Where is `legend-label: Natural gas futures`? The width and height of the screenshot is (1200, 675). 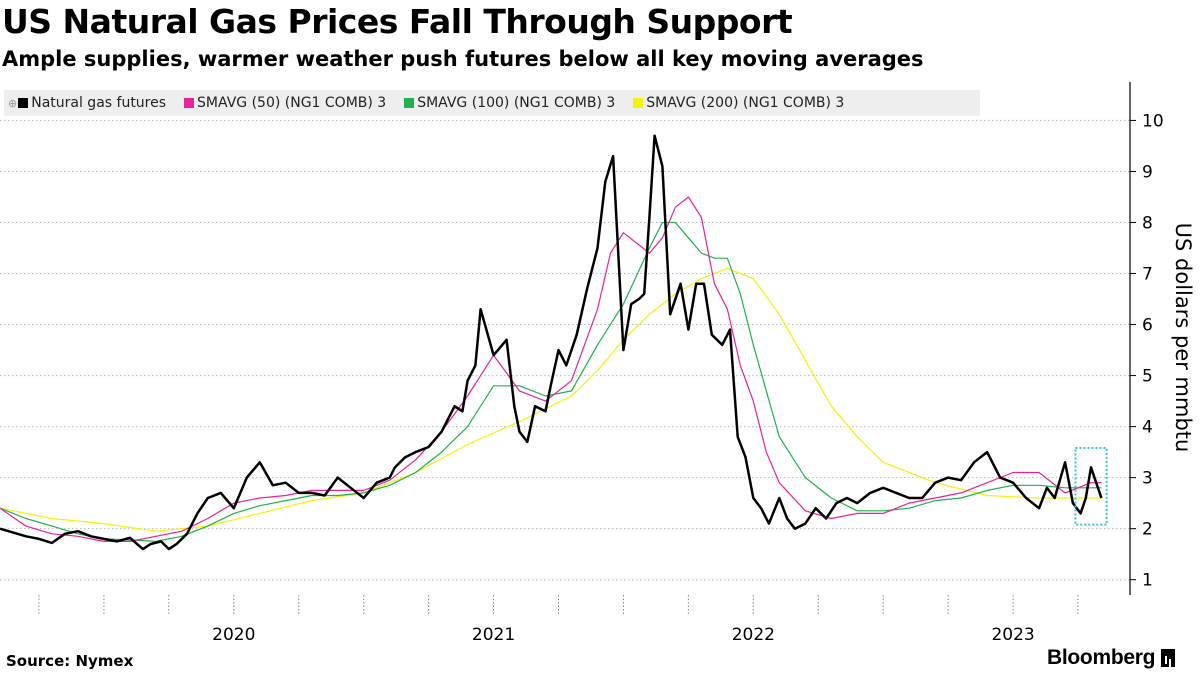
legend-label: Natural gas futures is located at coordinates (99, 103).